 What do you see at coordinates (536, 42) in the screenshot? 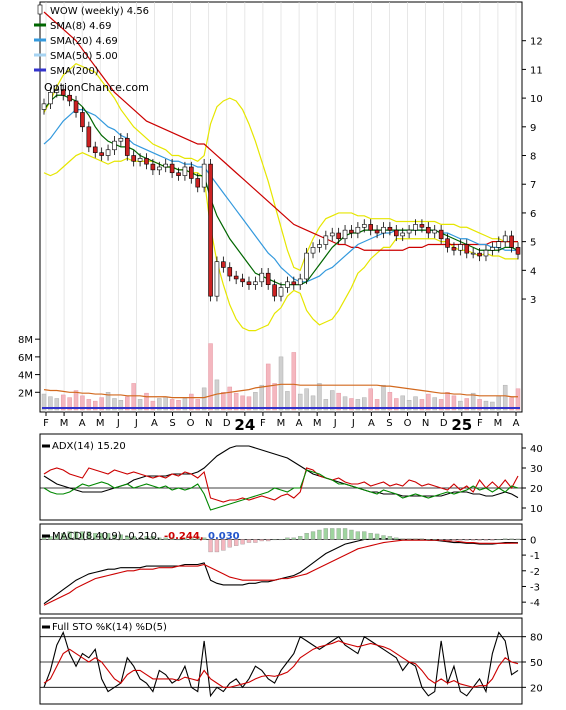
I see `price-y-tick-label: 12` at bounding box center [536, 42].